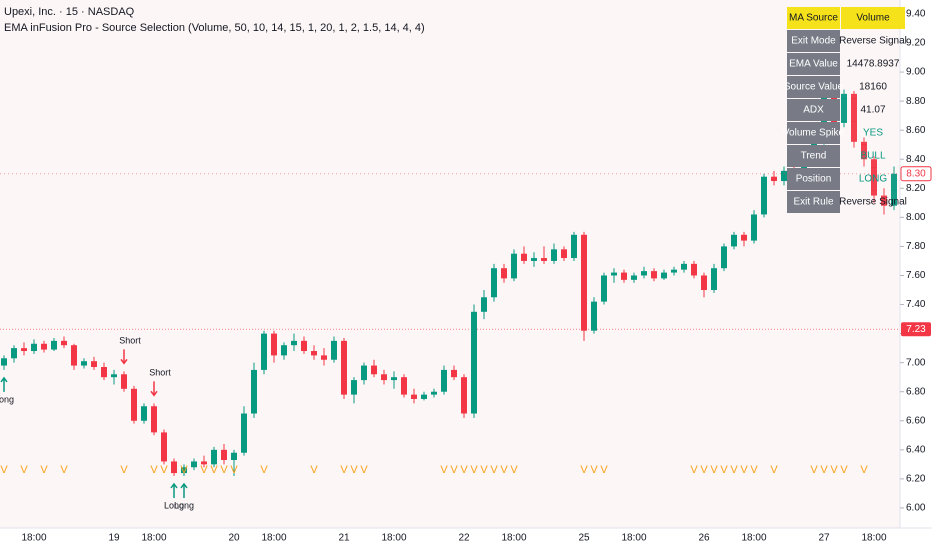 The image size is (932, 555). Describe the element at coordinates (873, 133) in the screenshot. I see `table-value: YES` at that location.